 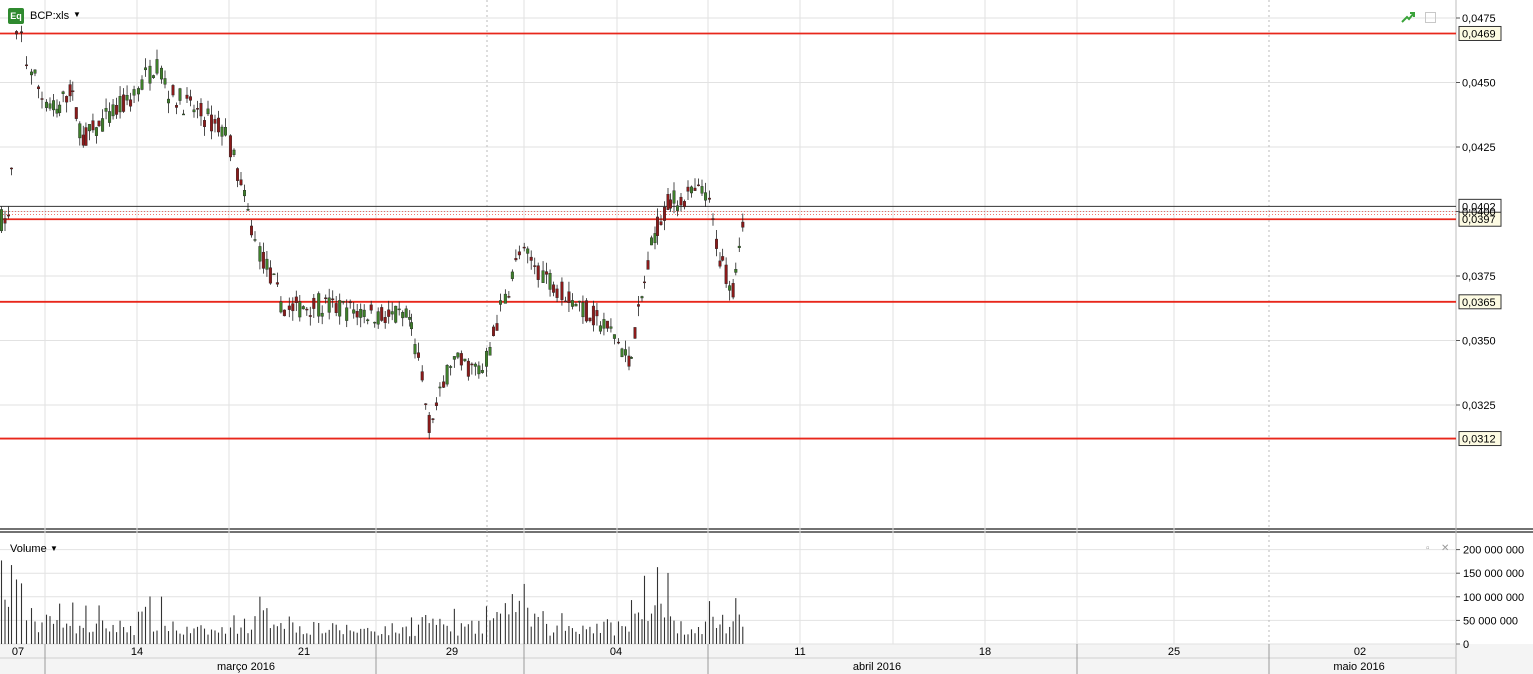 What do you see at coordinates (50, 16) in the screenshot?
I see `symbol-selector: BCP:xls` at bounding box center [50, 16].